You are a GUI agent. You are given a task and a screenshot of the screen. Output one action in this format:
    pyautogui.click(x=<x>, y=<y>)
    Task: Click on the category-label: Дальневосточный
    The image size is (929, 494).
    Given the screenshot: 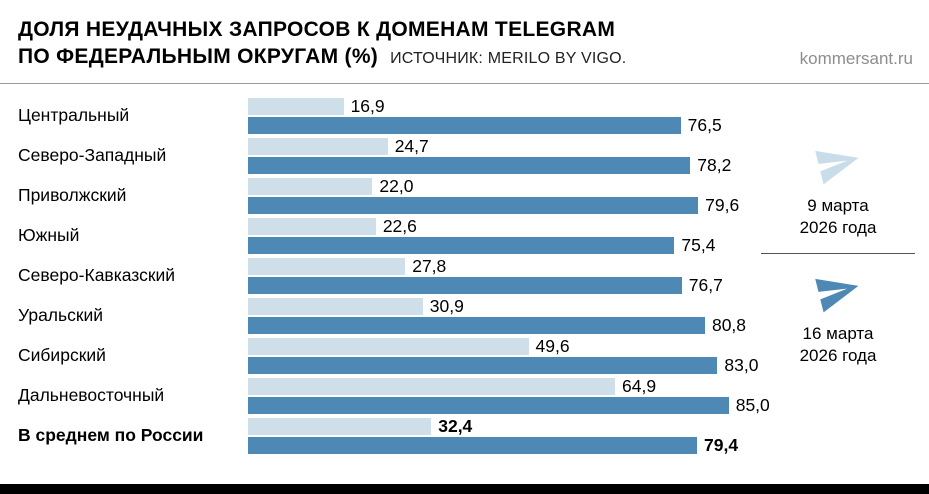 What is the action you would take?
    pyautogui.click(x=91, y=395)
    